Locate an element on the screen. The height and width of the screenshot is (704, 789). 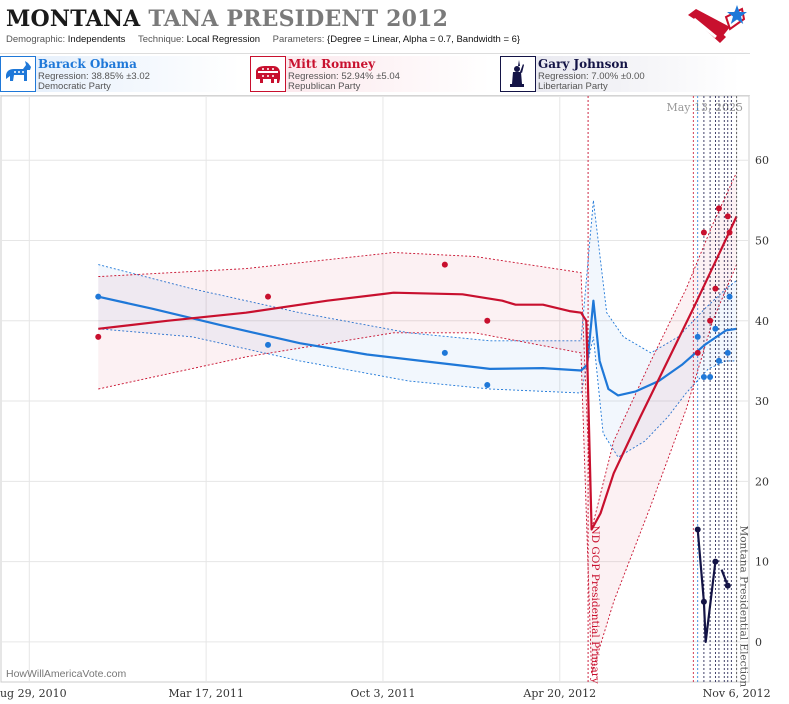
candidate-regression: Regression: 52.94% ±5.04 is located at coordinates (344, 76).